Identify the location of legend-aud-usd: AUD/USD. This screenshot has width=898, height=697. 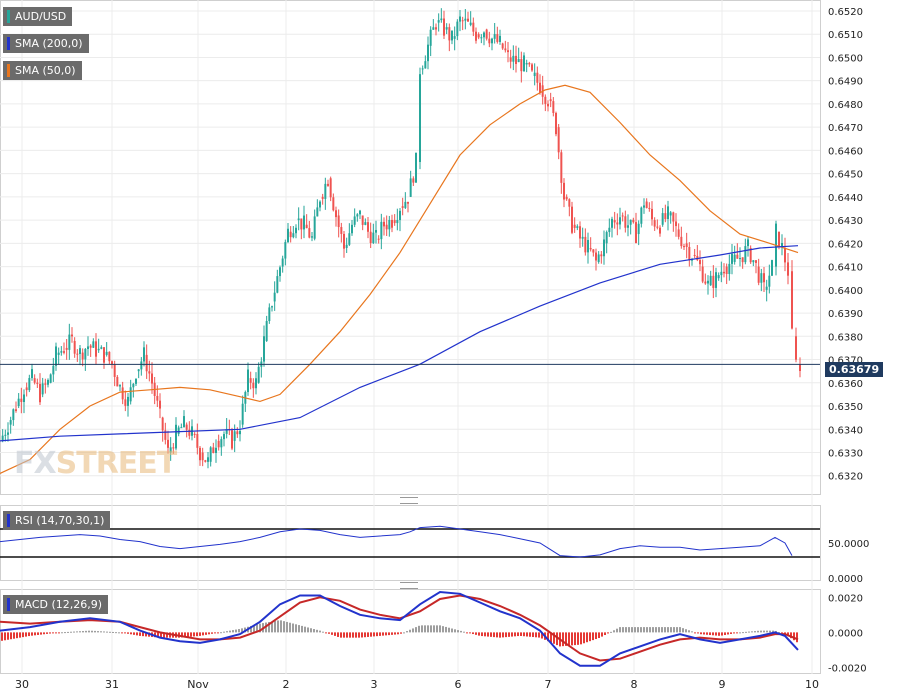
(38, 16).